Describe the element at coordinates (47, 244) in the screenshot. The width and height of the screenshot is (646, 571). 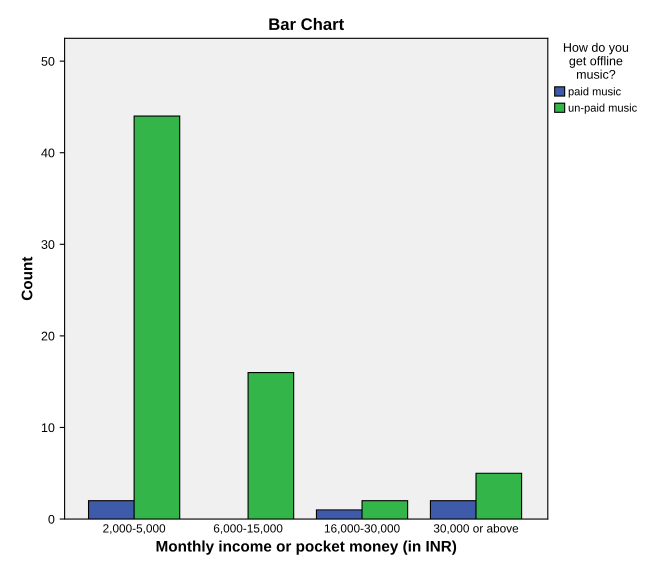
I see `y-tick-label: 30` at that location.